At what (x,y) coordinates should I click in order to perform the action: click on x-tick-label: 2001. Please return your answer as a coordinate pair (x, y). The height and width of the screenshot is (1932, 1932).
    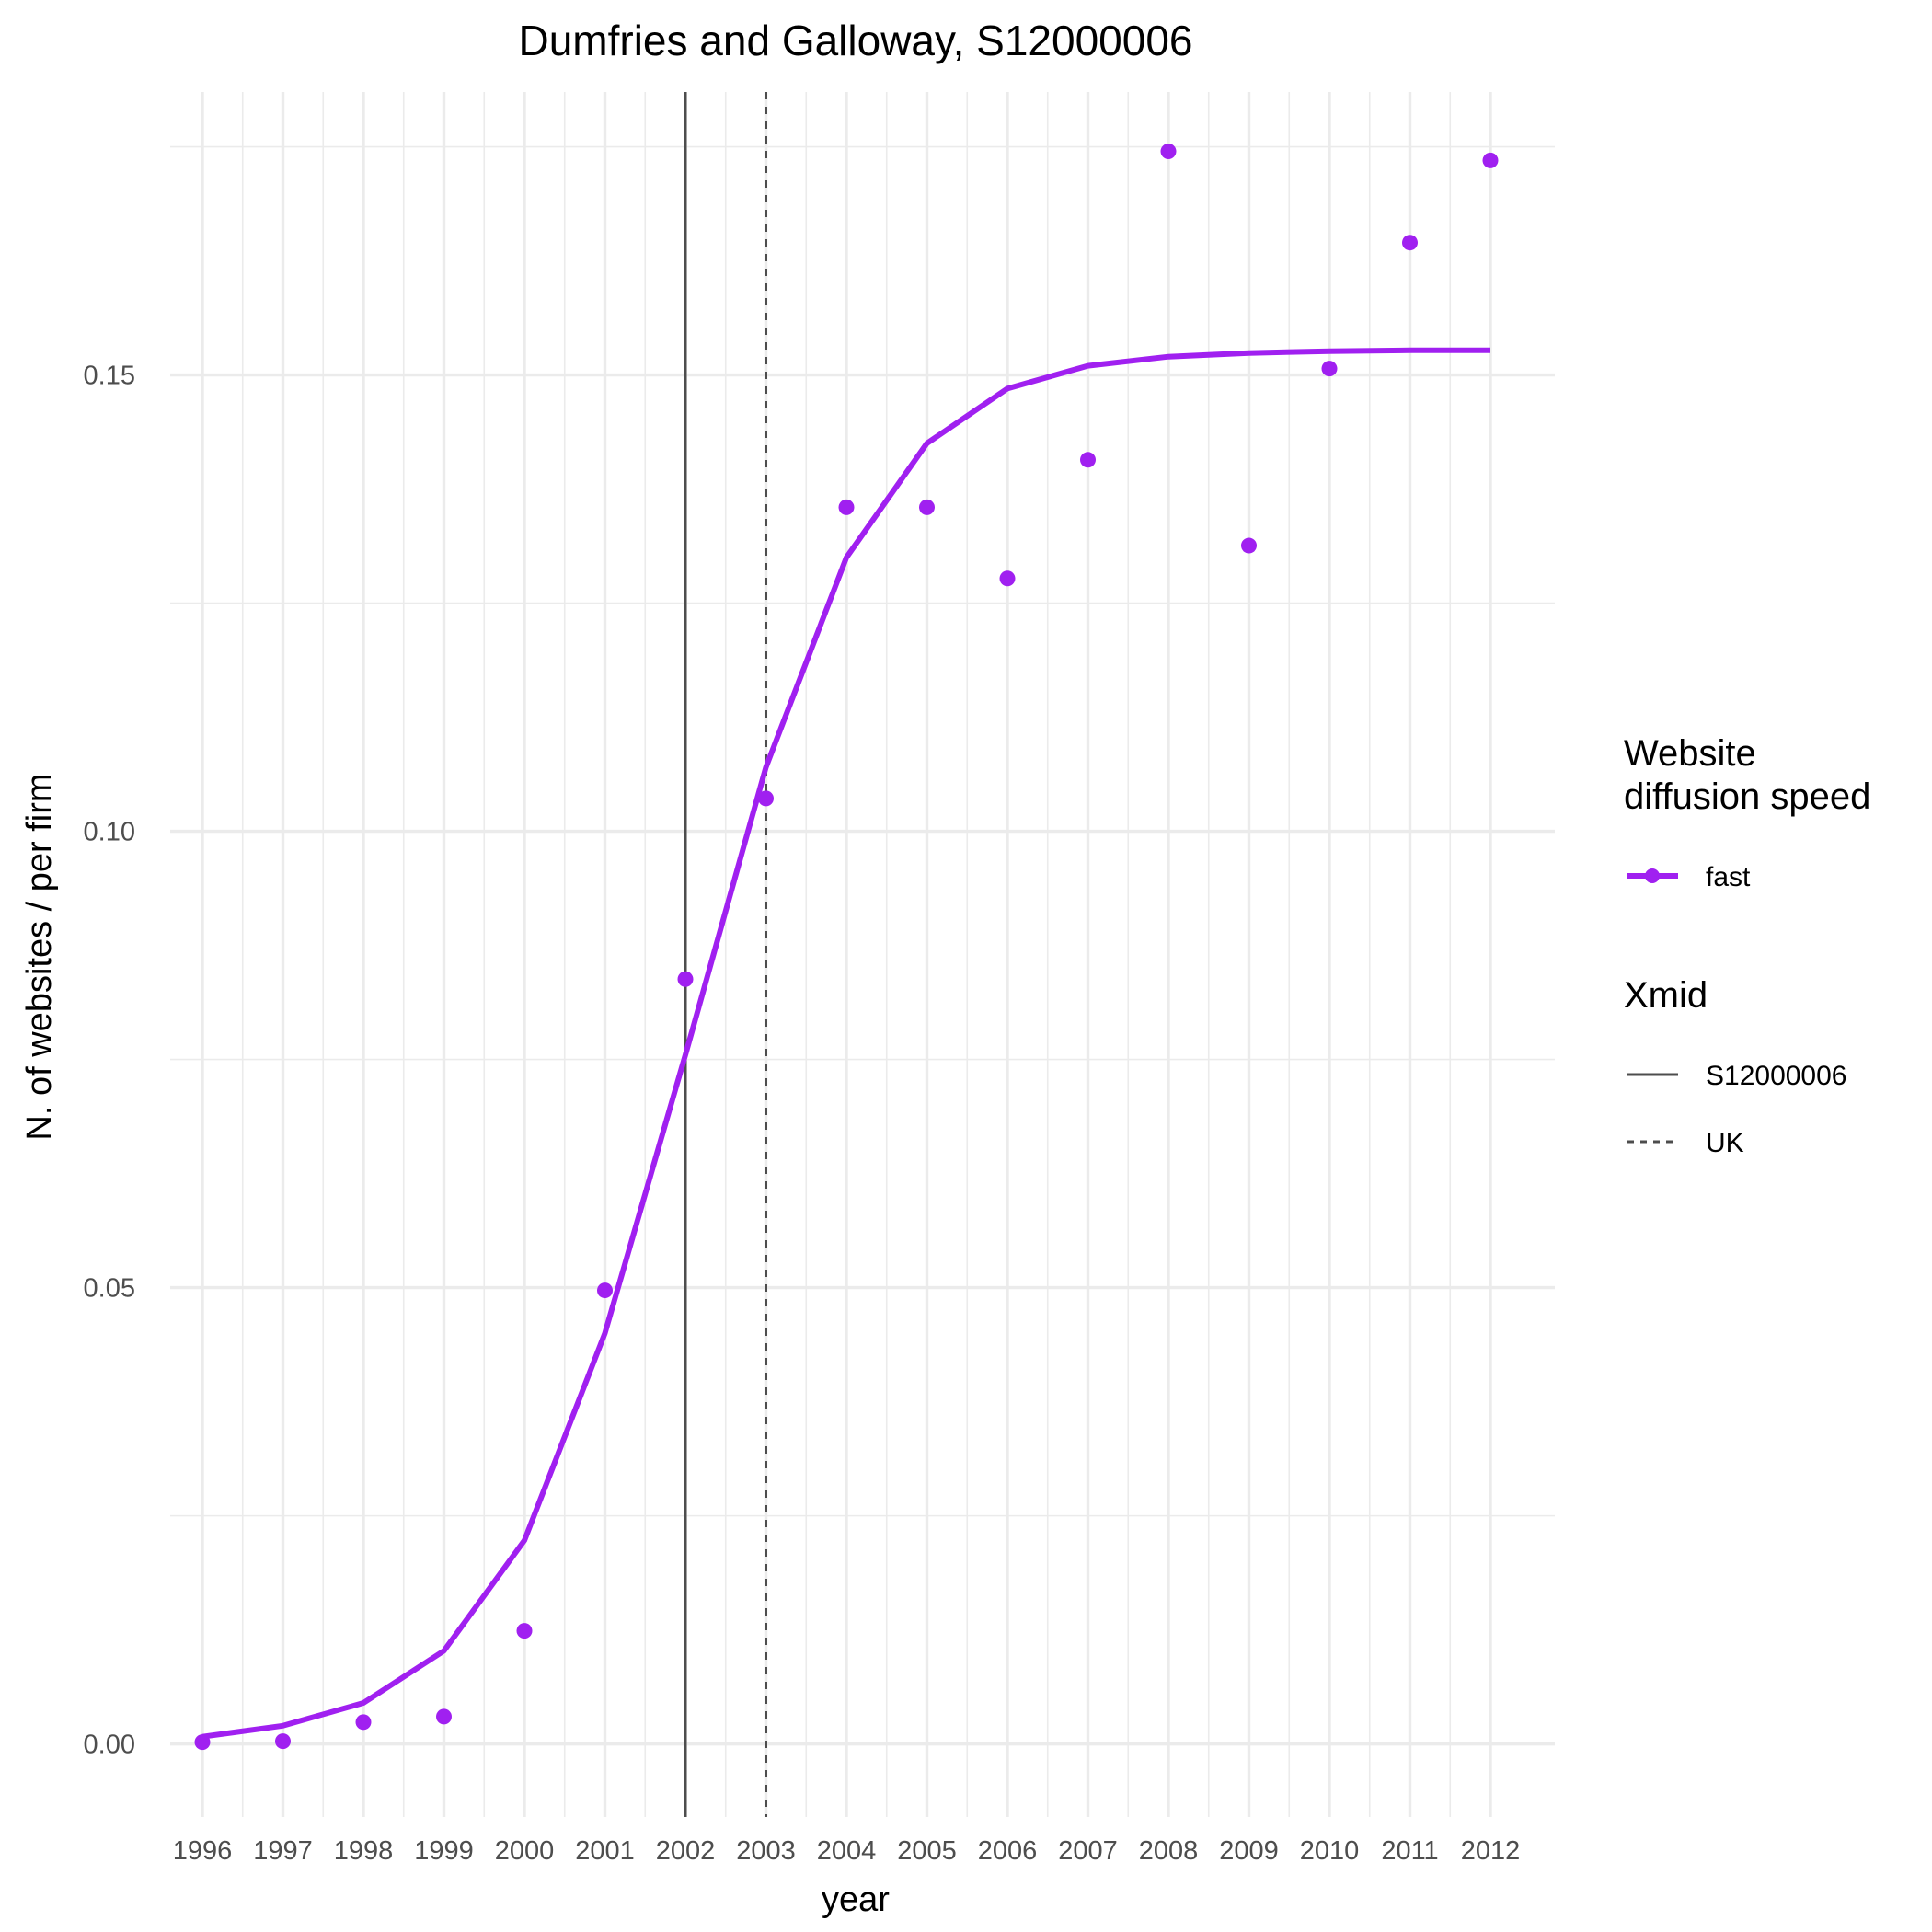
    Looking at the image, I should click on (605, 1851).